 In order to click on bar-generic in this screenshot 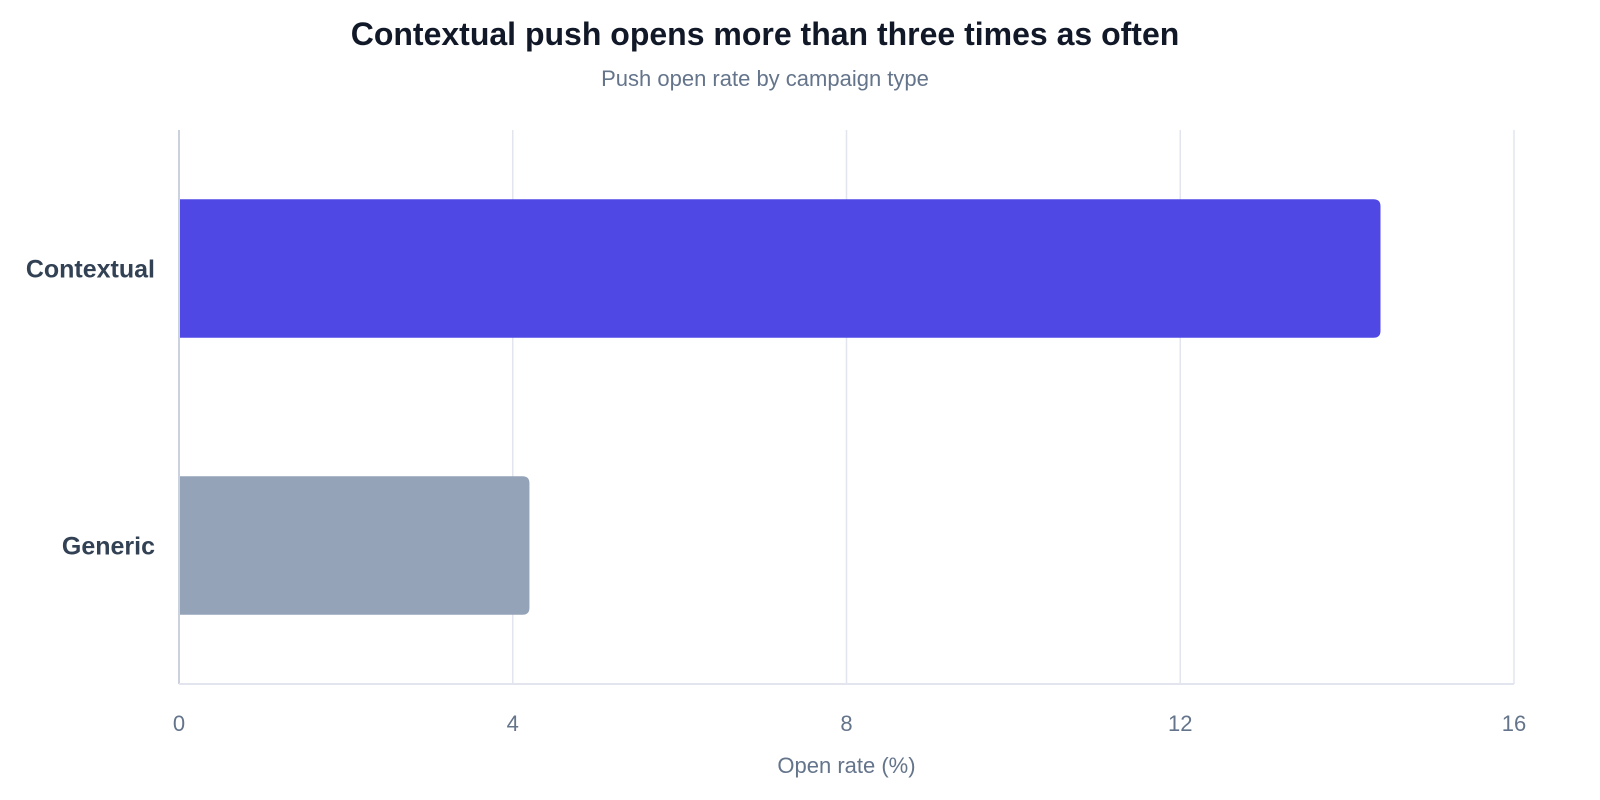, I will do `click(354, 545)`.